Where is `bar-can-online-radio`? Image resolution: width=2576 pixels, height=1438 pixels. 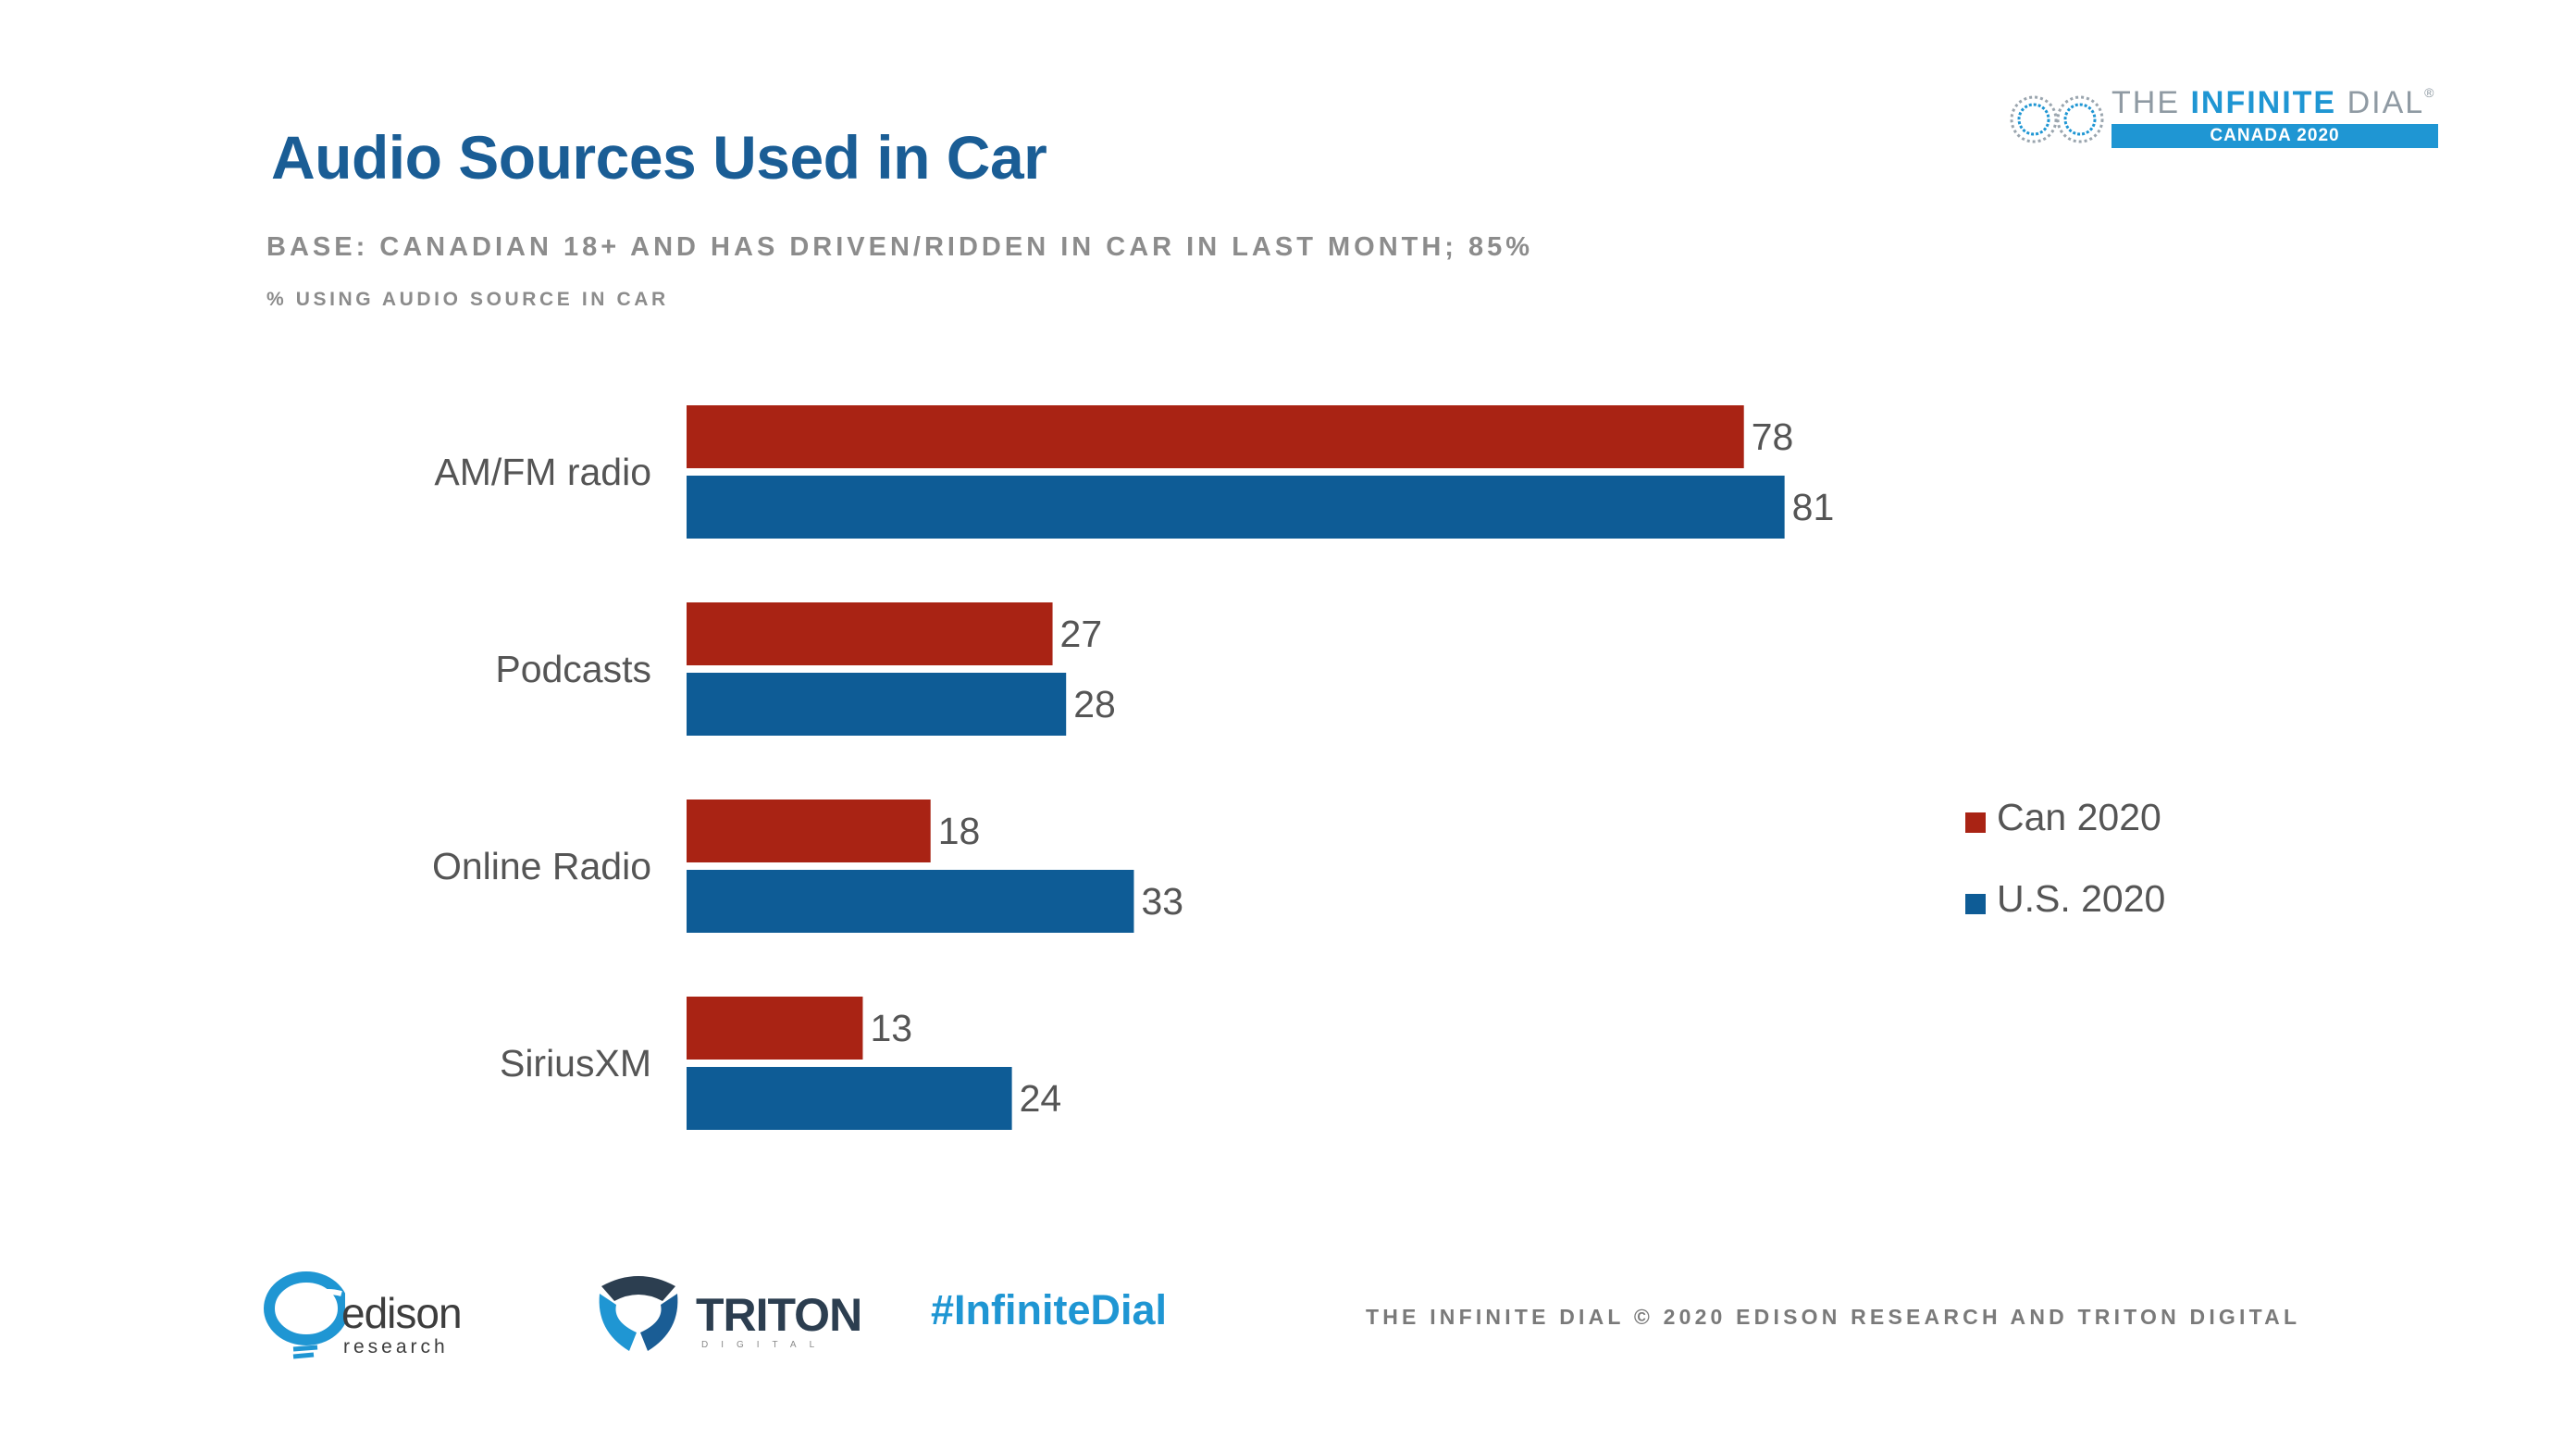 bar-can-online-radio is located at coordinates (809, 831).